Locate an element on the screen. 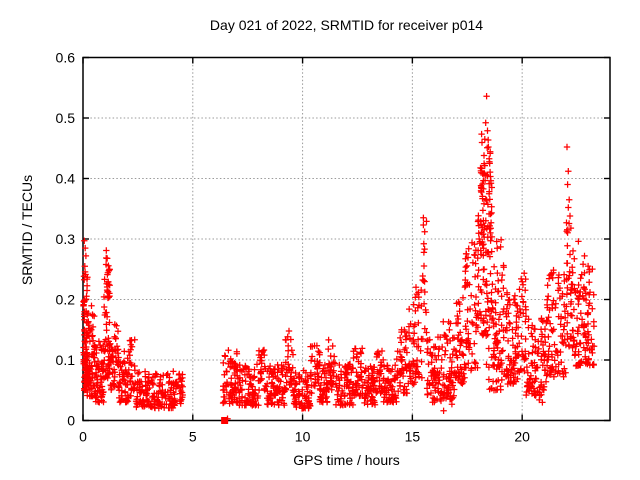 The height and width of the screenshot is (480, 640). y-tick-label: 0.1 is located at coordinates (66, 360).